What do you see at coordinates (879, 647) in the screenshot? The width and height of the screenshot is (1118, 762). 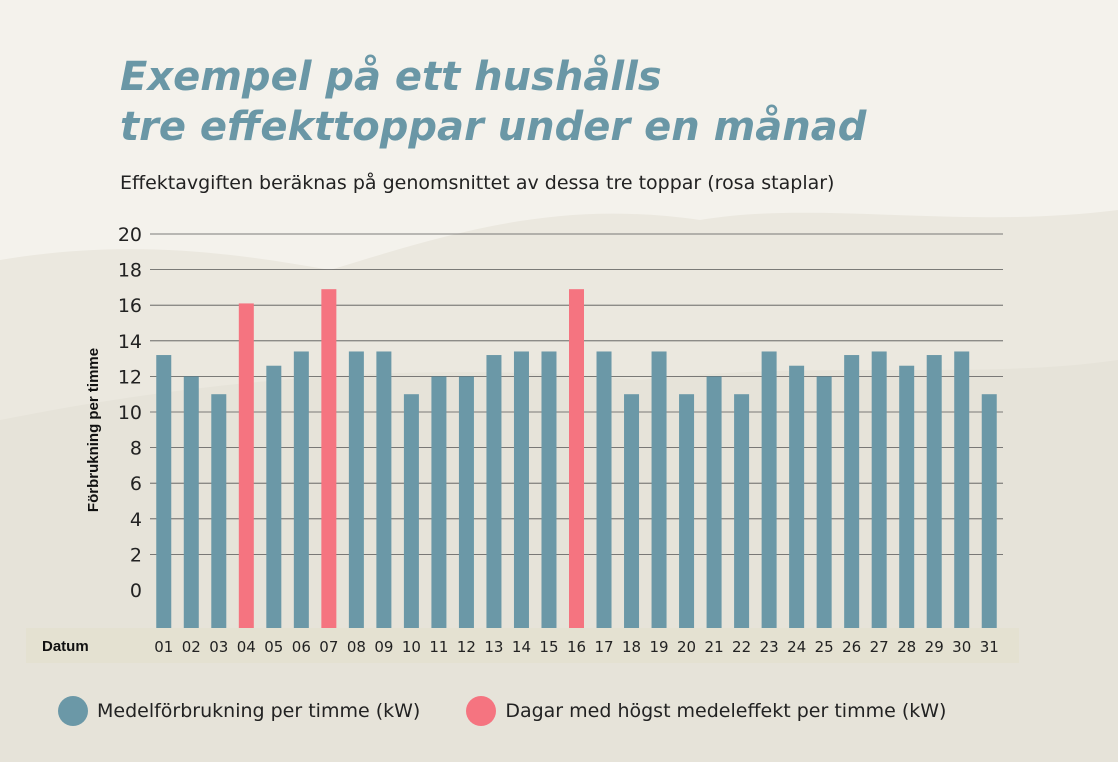 I see `x-tick-label: 27` at bounding box center [879, 647].